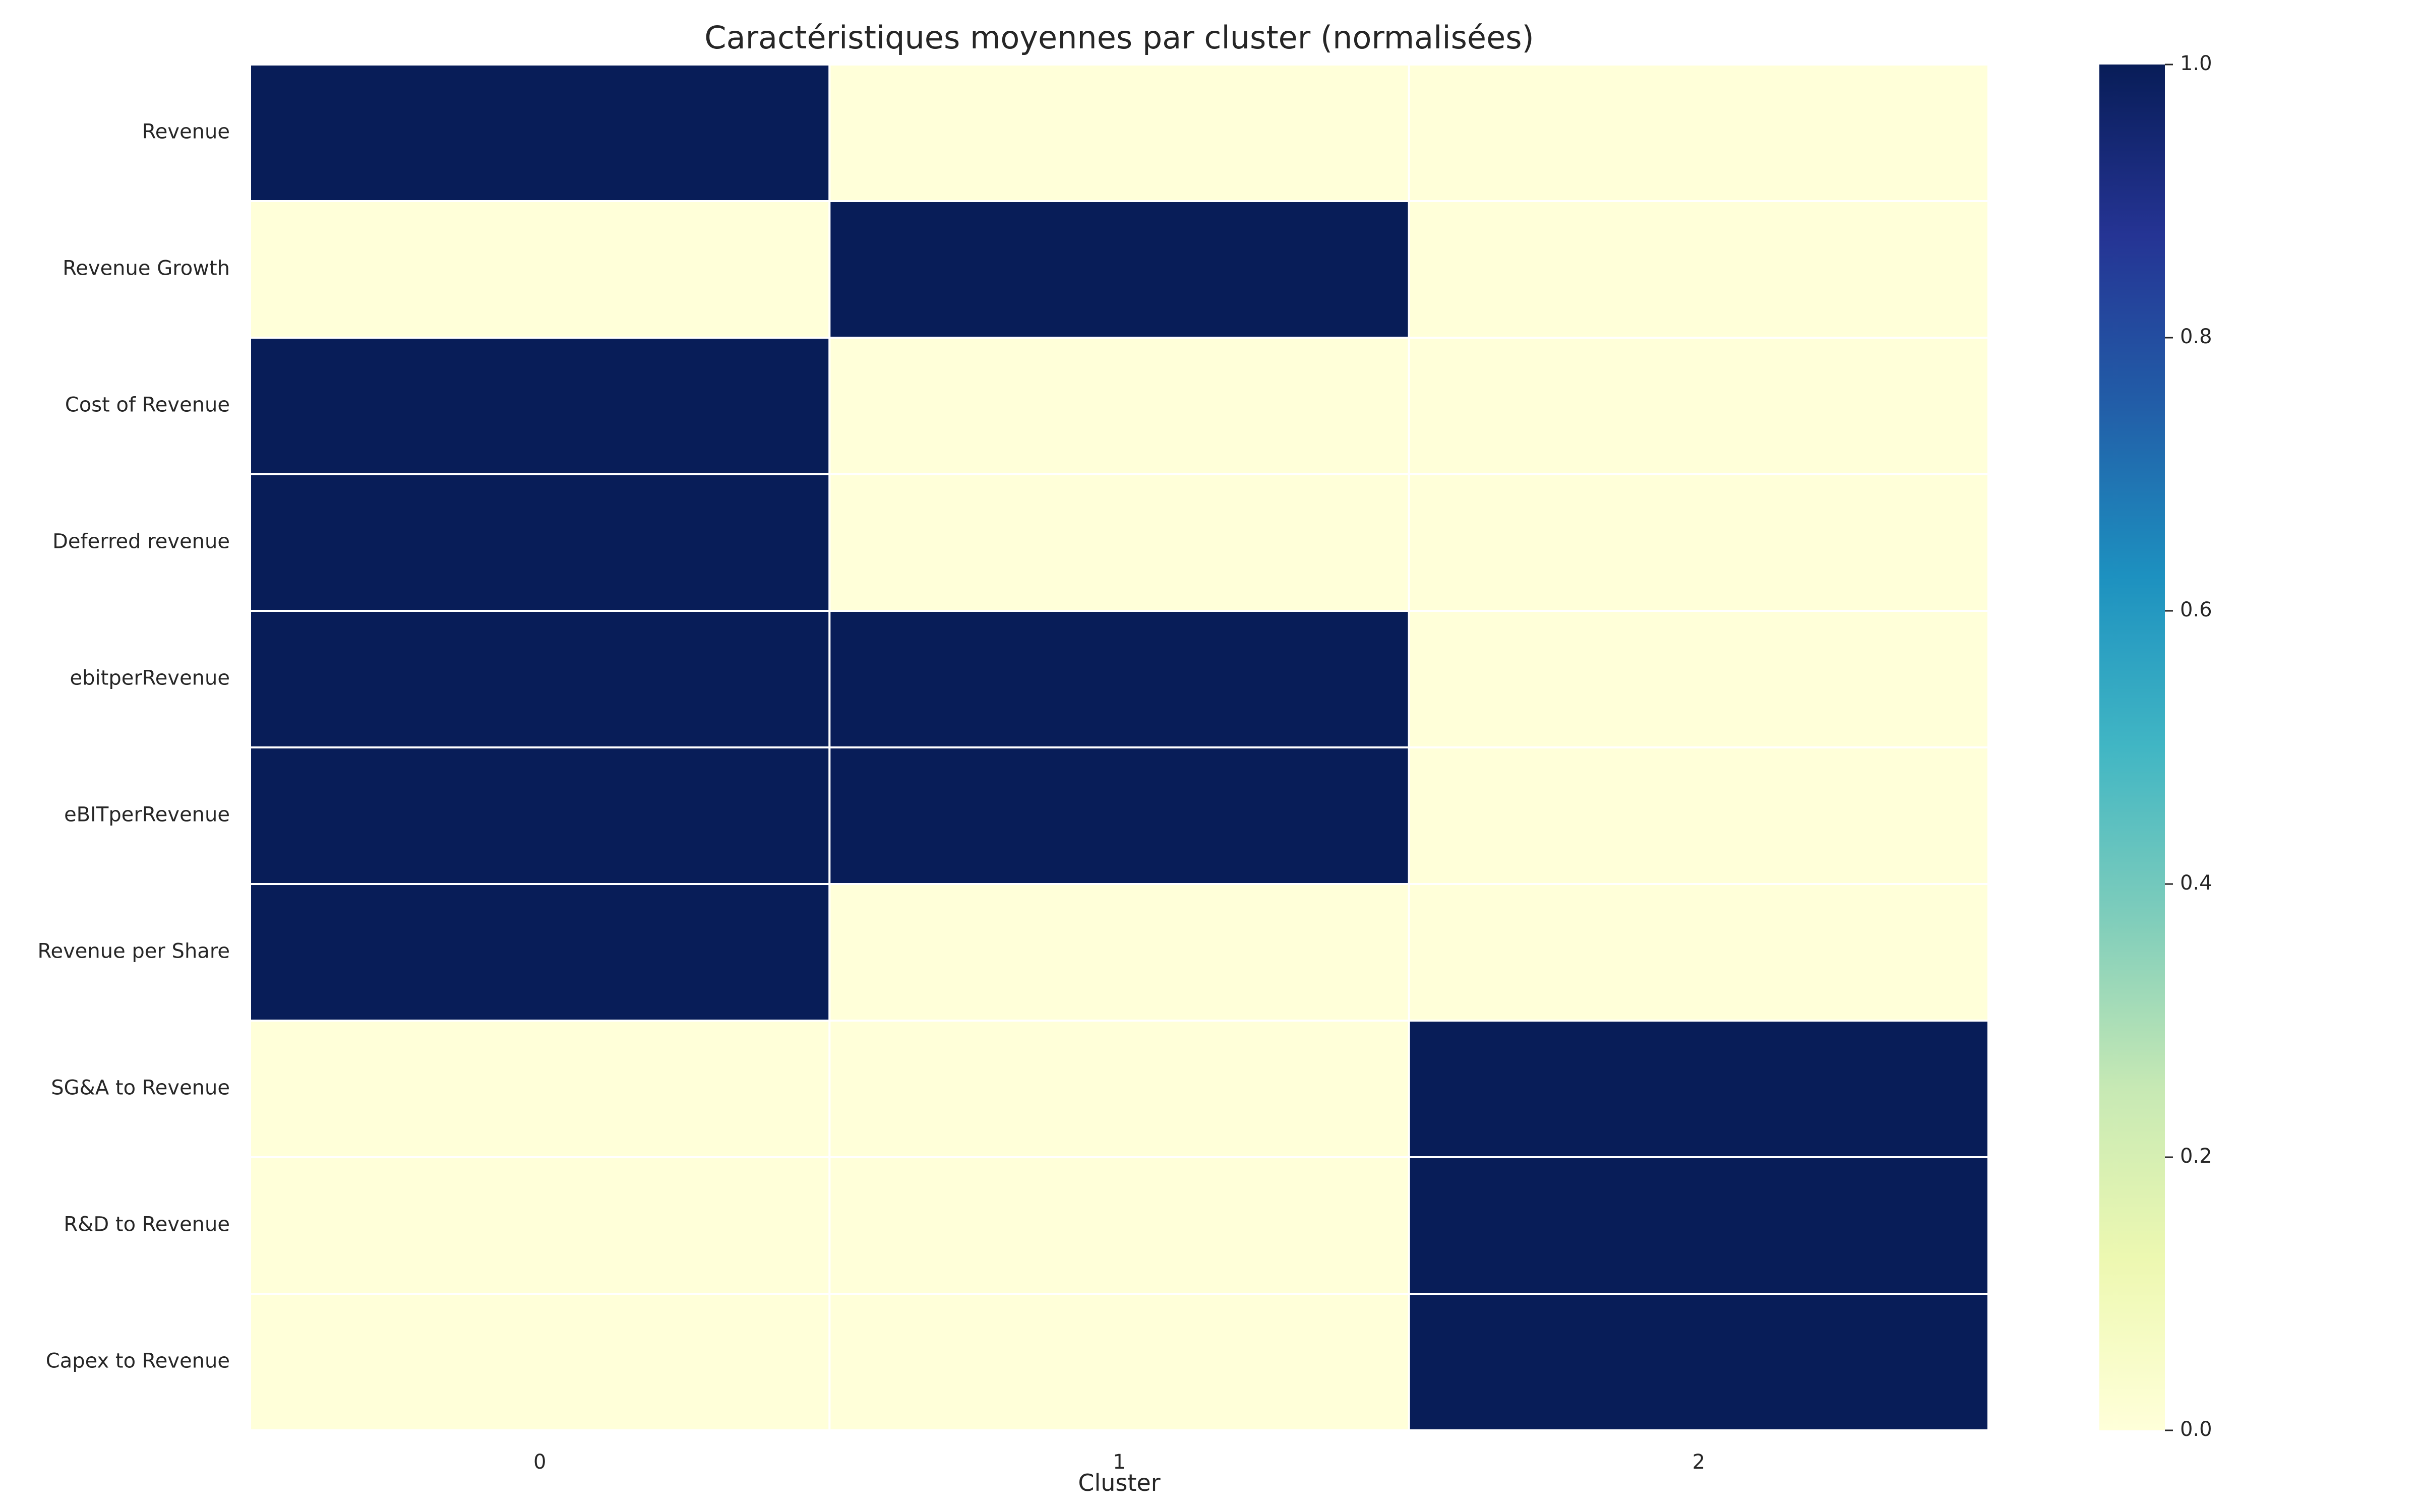  What do you see at coordinates (186, 132) in the screenshot?
I see `y-tick-label: Revenue` at bounding box center [186, 132].